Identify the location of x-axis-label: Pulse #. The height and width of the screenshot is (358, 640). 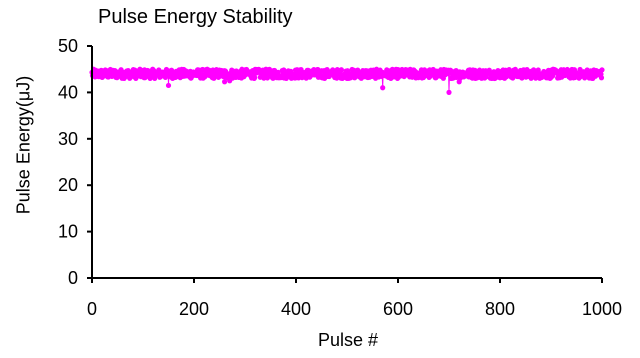
(348, 340).